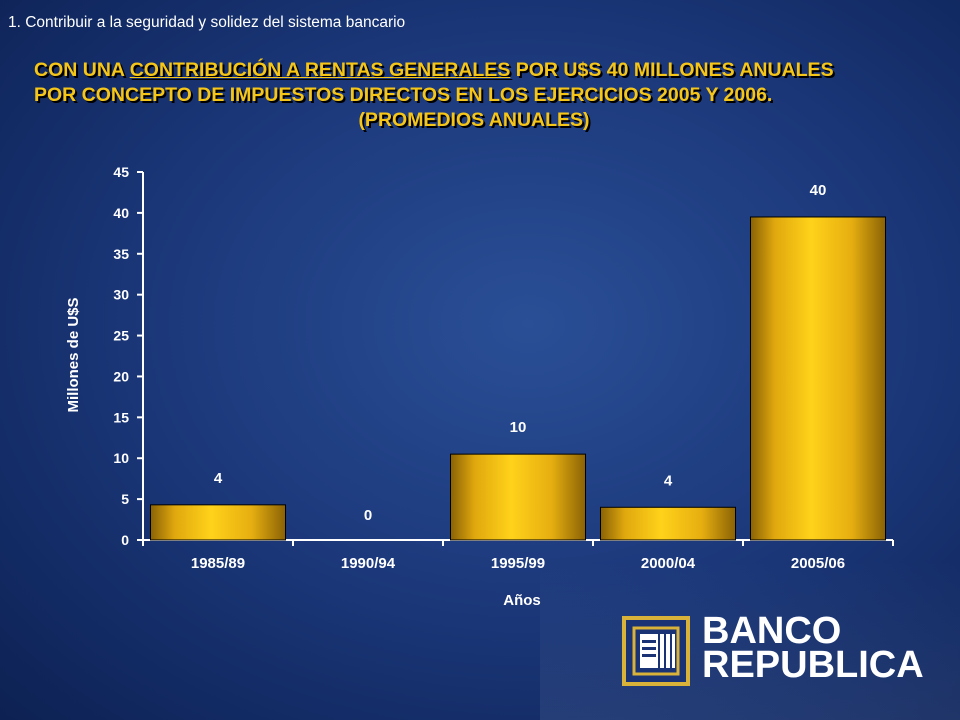 The image size is (960, 720). Describe the element at coordinates (121, 336) in the screenshot. I see `y-tick-label: 25` at that location.